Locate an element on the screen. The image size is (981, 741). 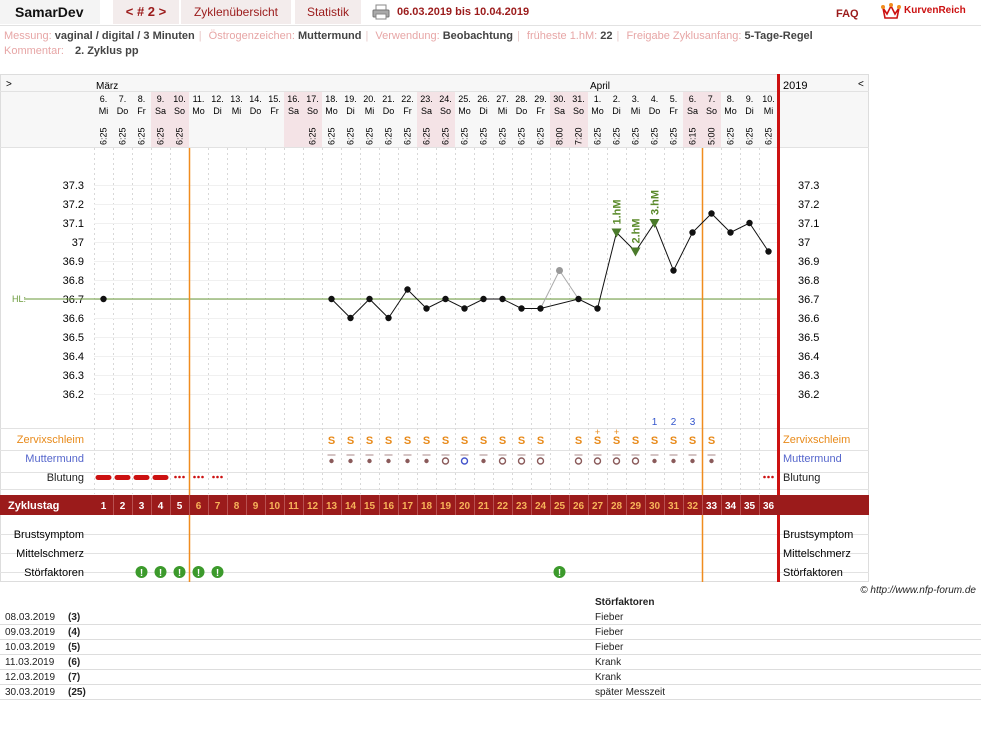
stoerfaktor-date: 10.03.2019 is located at coordinates (30, 647).